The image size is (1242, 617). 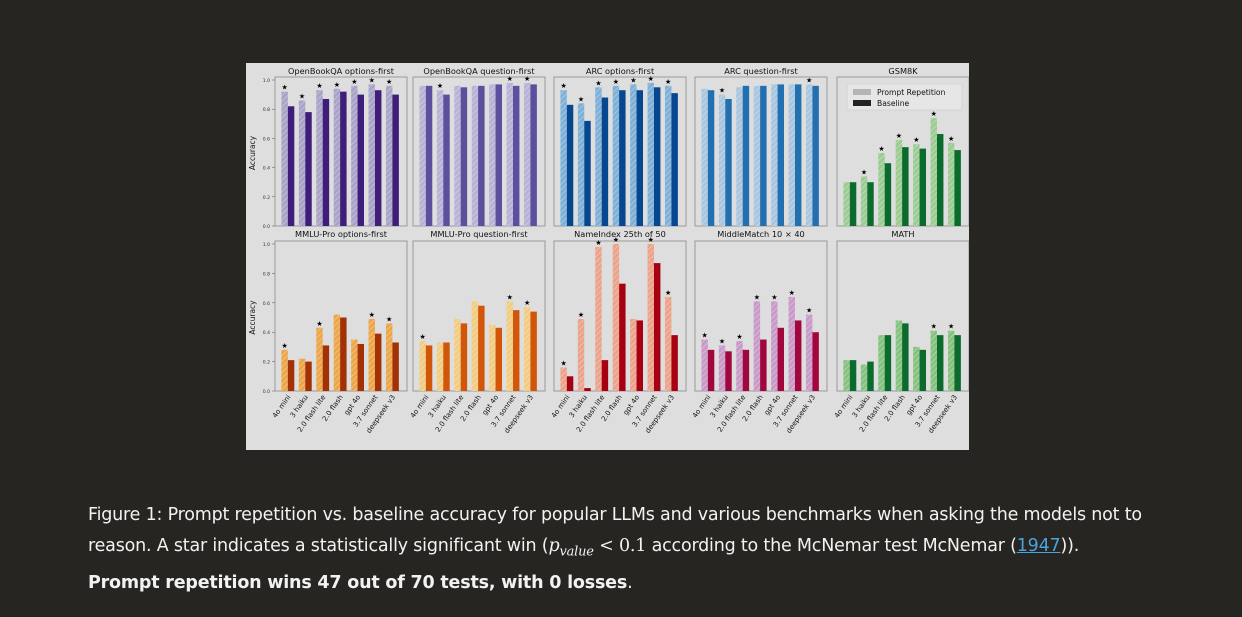 I want to click on legend-box, so click(x=904, y=97).